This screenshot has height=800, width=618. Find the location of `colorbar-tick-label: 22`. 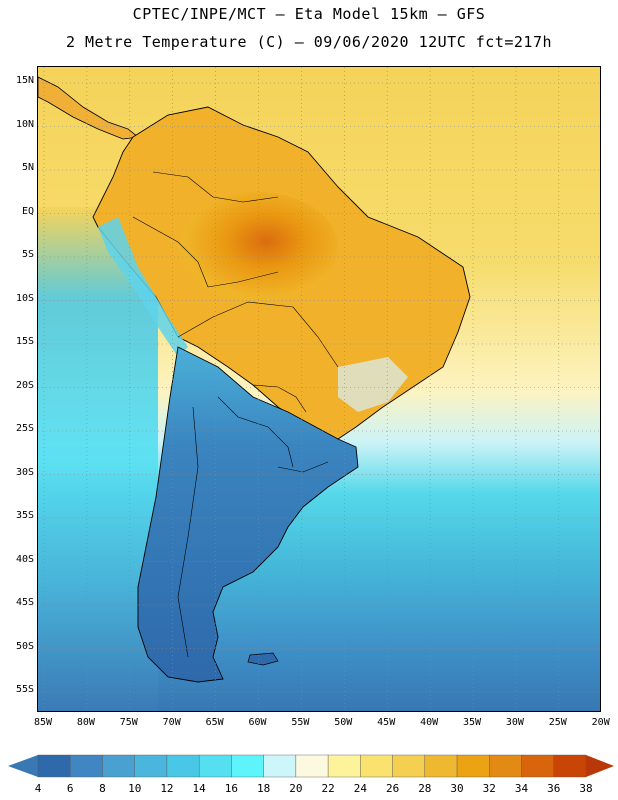

colorbar-tick-label: 22 is located at coordinates (328, 788).